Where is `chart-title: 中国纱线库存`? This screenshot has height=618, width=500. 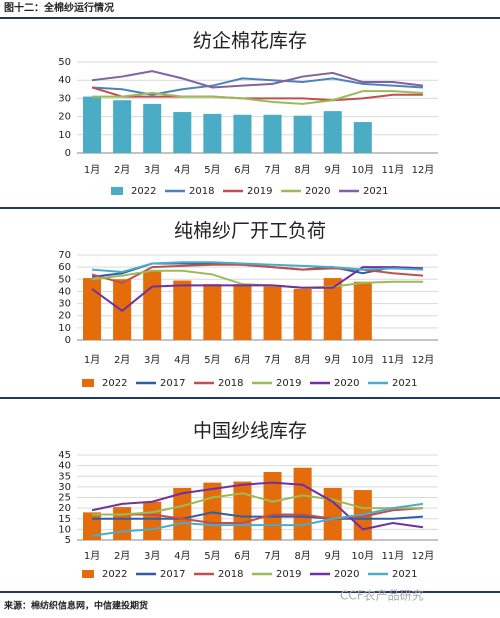
chart-title: 中国纱线库存 is located at coordinates (250, 431).